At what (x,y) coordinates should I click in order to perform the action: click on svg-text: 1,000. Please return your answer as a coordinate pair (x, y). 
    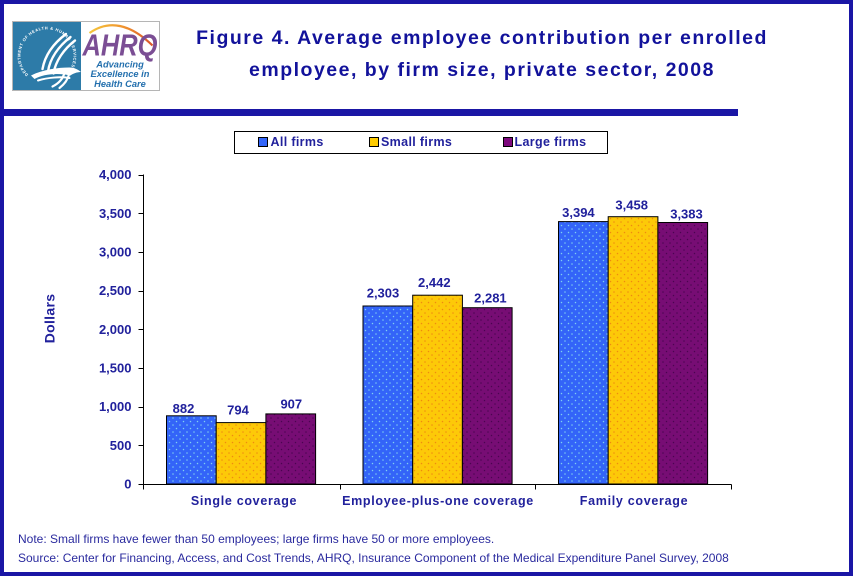
    Looking at the image, I should click on (115, 406).